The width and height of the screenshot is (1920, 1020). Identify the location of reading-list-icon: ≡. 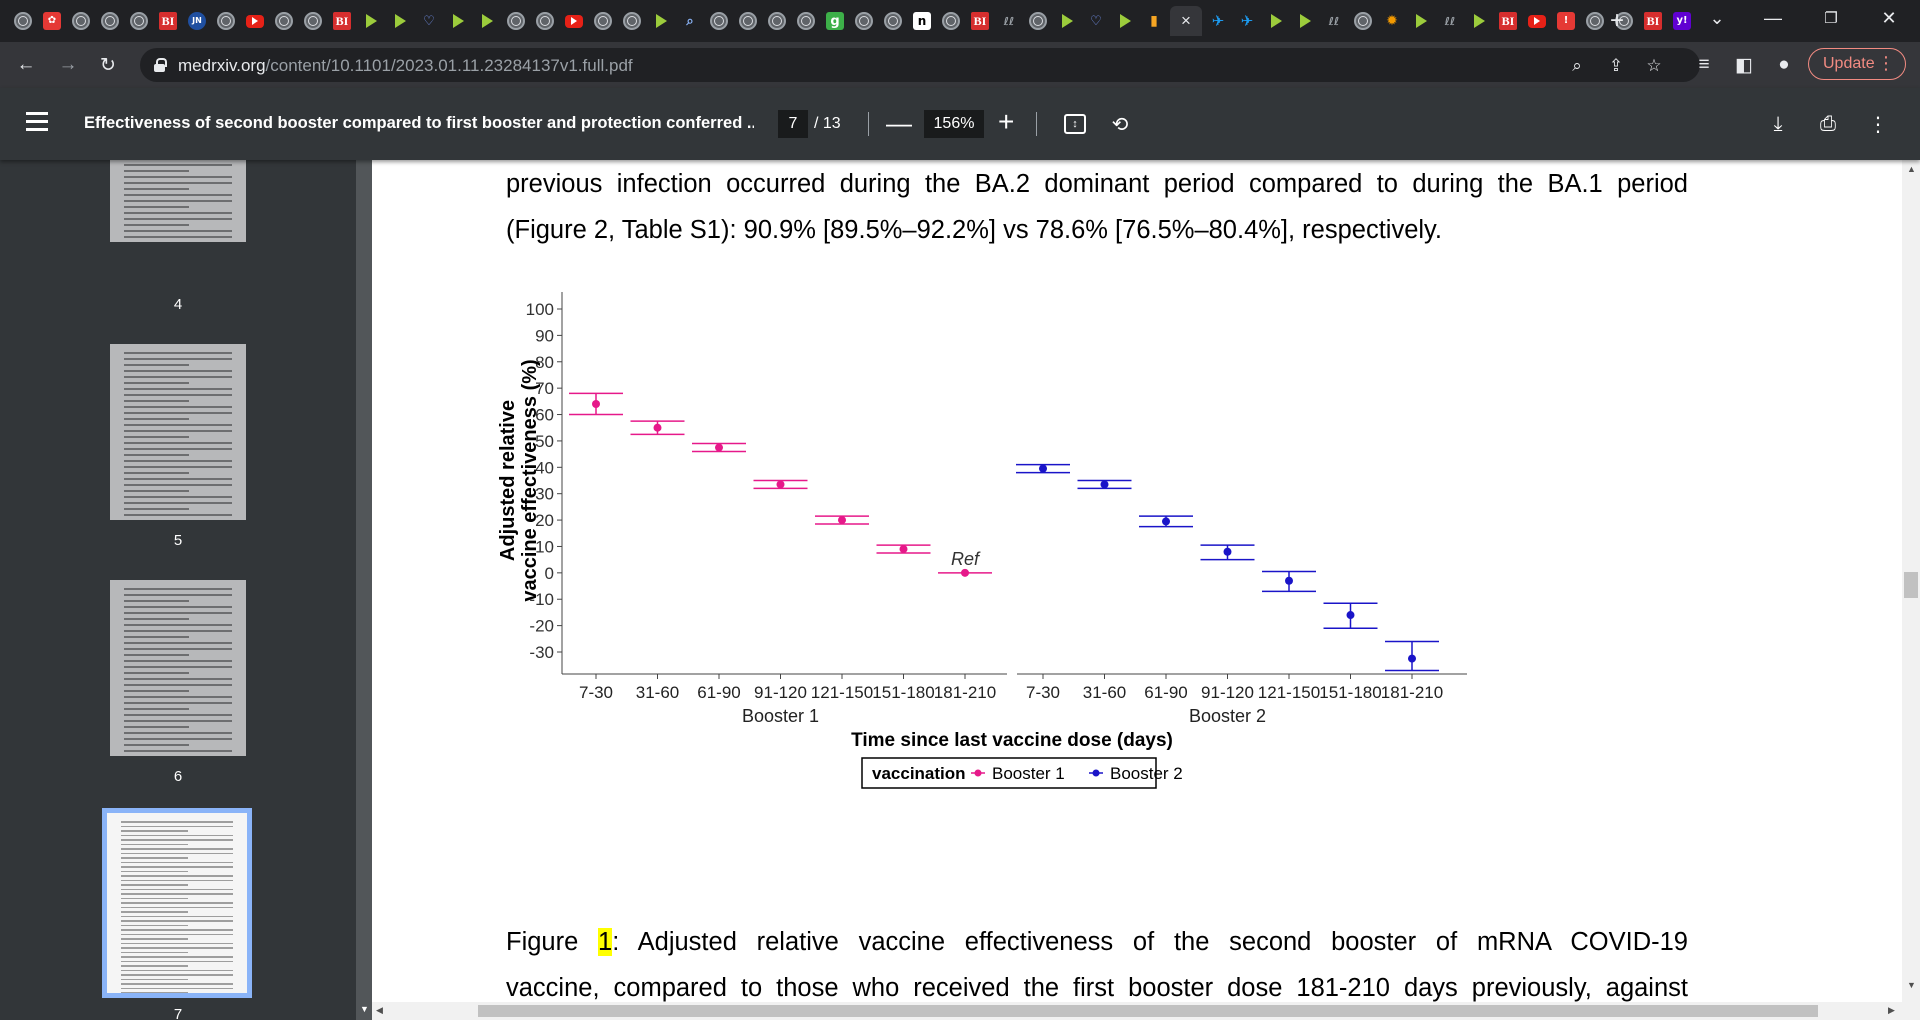
(1704, 64).